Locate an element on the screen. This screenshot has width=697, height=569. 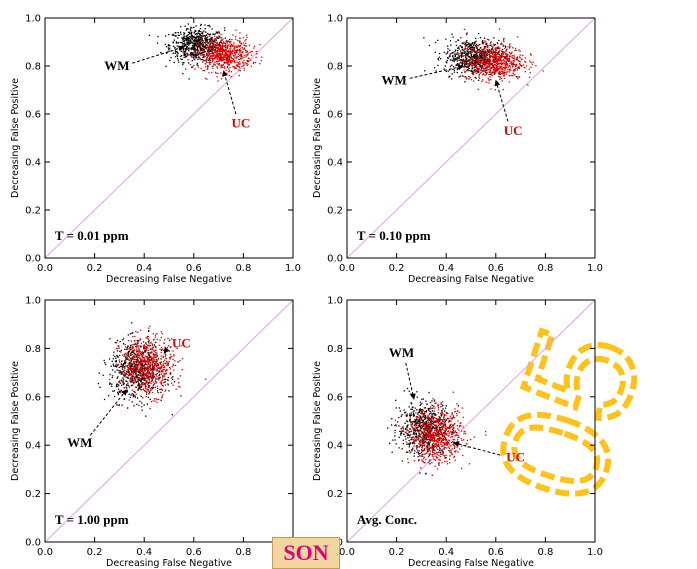
x-tick-label: 0.2 is located at coordinates (95, 552).